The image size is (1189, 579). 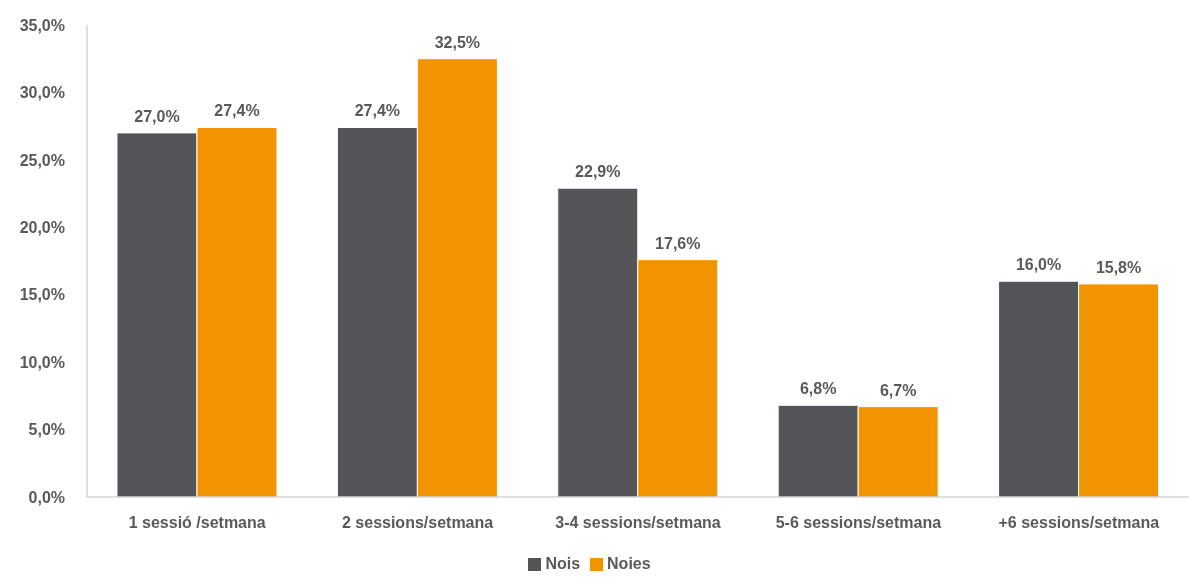 I want to click on data-label: 6,8%, so click(x=818, y=389).